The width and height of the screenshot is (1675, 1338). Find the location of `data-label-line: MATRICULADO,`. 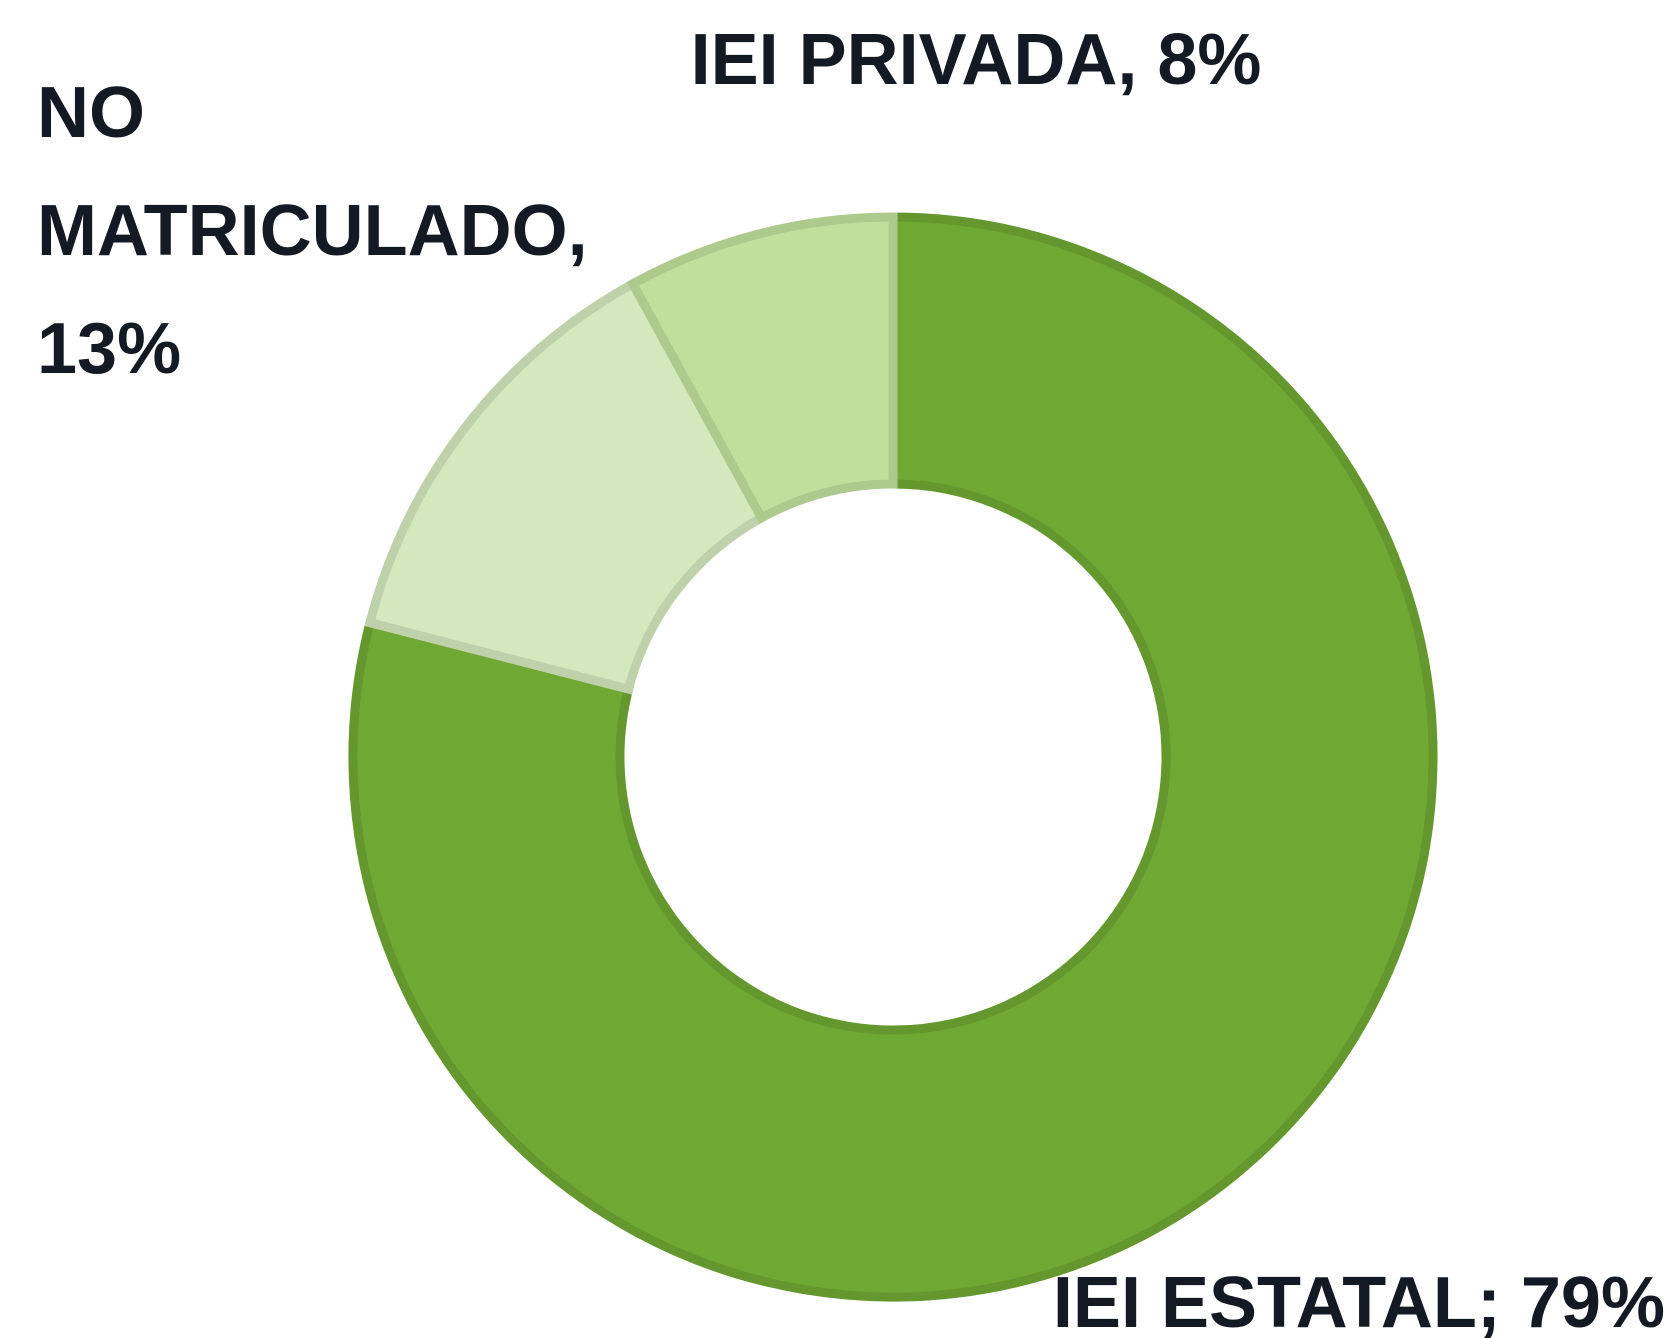

data-label-line: MATRICULADO, is located at coordinates (312, 231).